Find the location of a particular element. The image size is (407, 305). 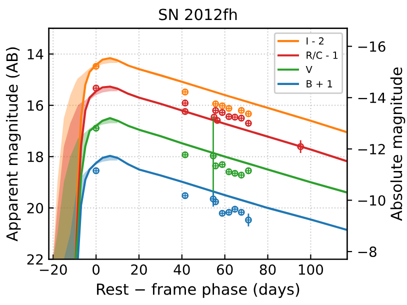

x-tick-label: −20 is located at coordinates (53, 269).